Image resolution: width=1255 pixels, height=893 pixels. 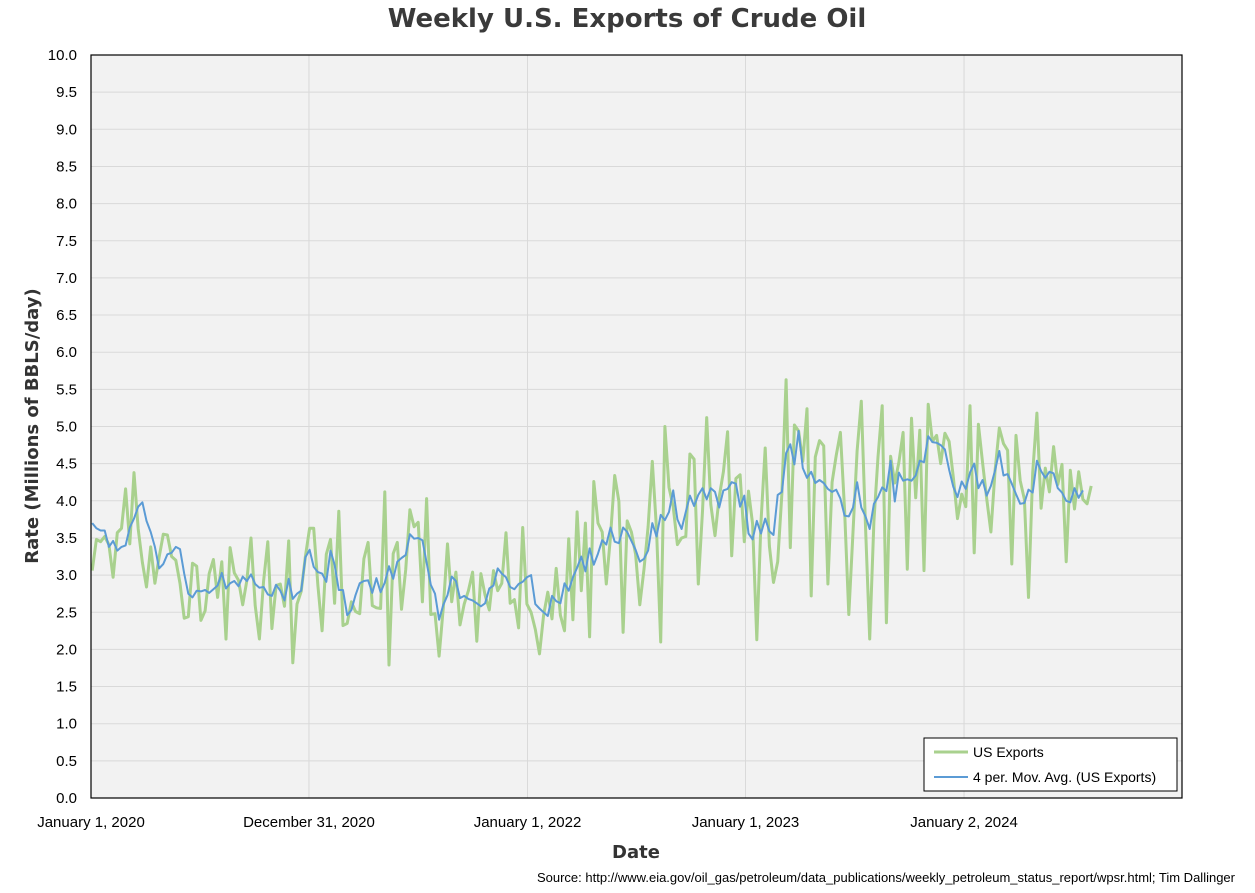 I want to click on x-tick-label: January 2, 2024, so click(x=964, y=822).